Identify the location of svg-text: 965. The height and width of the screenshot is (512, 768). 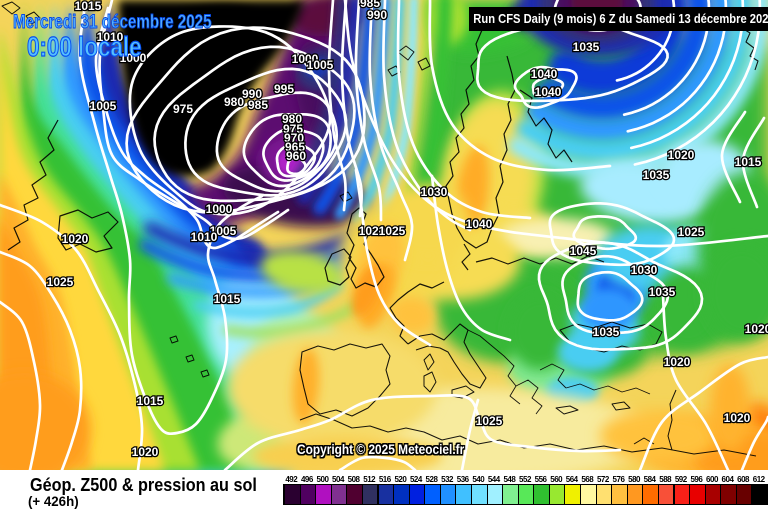
(295, 147).